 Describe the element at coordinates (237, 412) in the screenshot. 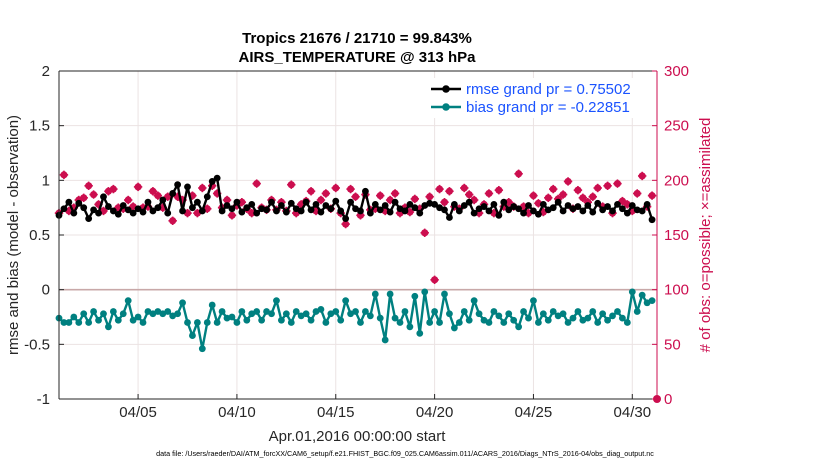

I see `x-tick-label: 04/10` at that location.